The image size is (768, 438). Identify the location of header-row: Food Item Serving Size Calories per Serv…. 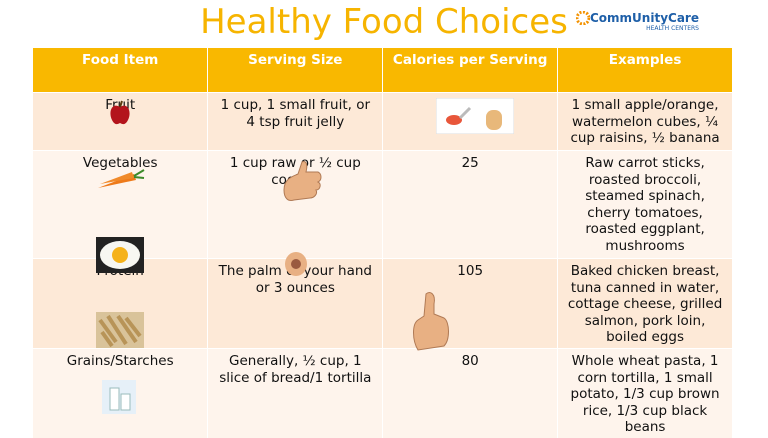
(383, 70).